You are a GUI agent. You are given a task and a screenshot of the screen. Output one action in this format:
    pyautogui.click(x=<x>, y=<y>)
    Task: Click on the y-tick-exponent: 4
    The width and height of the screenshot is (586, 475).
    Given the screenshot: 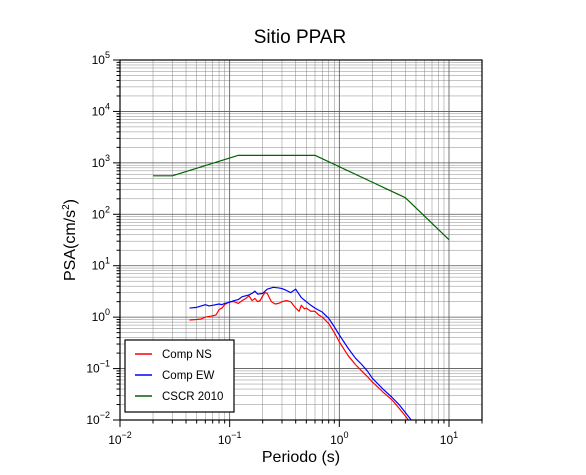 What is the action you would take?
    pyautogui.click(x=107, y=106)
    